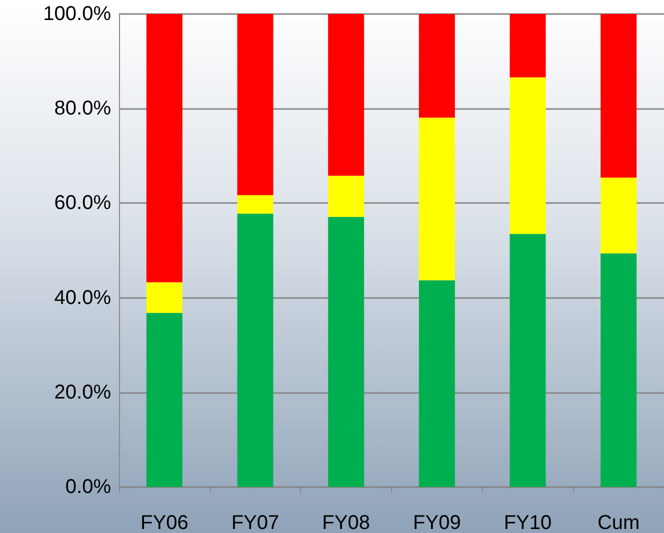  What do you see at coordinates (83, 297) in the screenshot?
I see `y-tick-label: 40.0%` at bounding box center [83, 297].